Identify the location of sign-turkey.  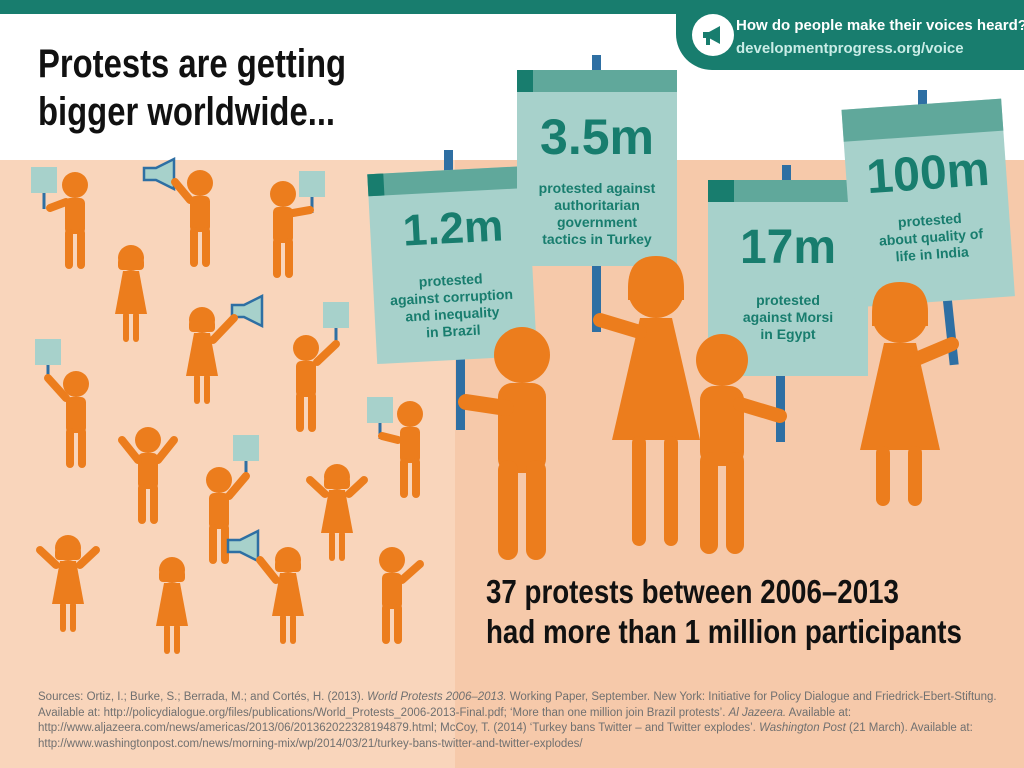
(597, 193).